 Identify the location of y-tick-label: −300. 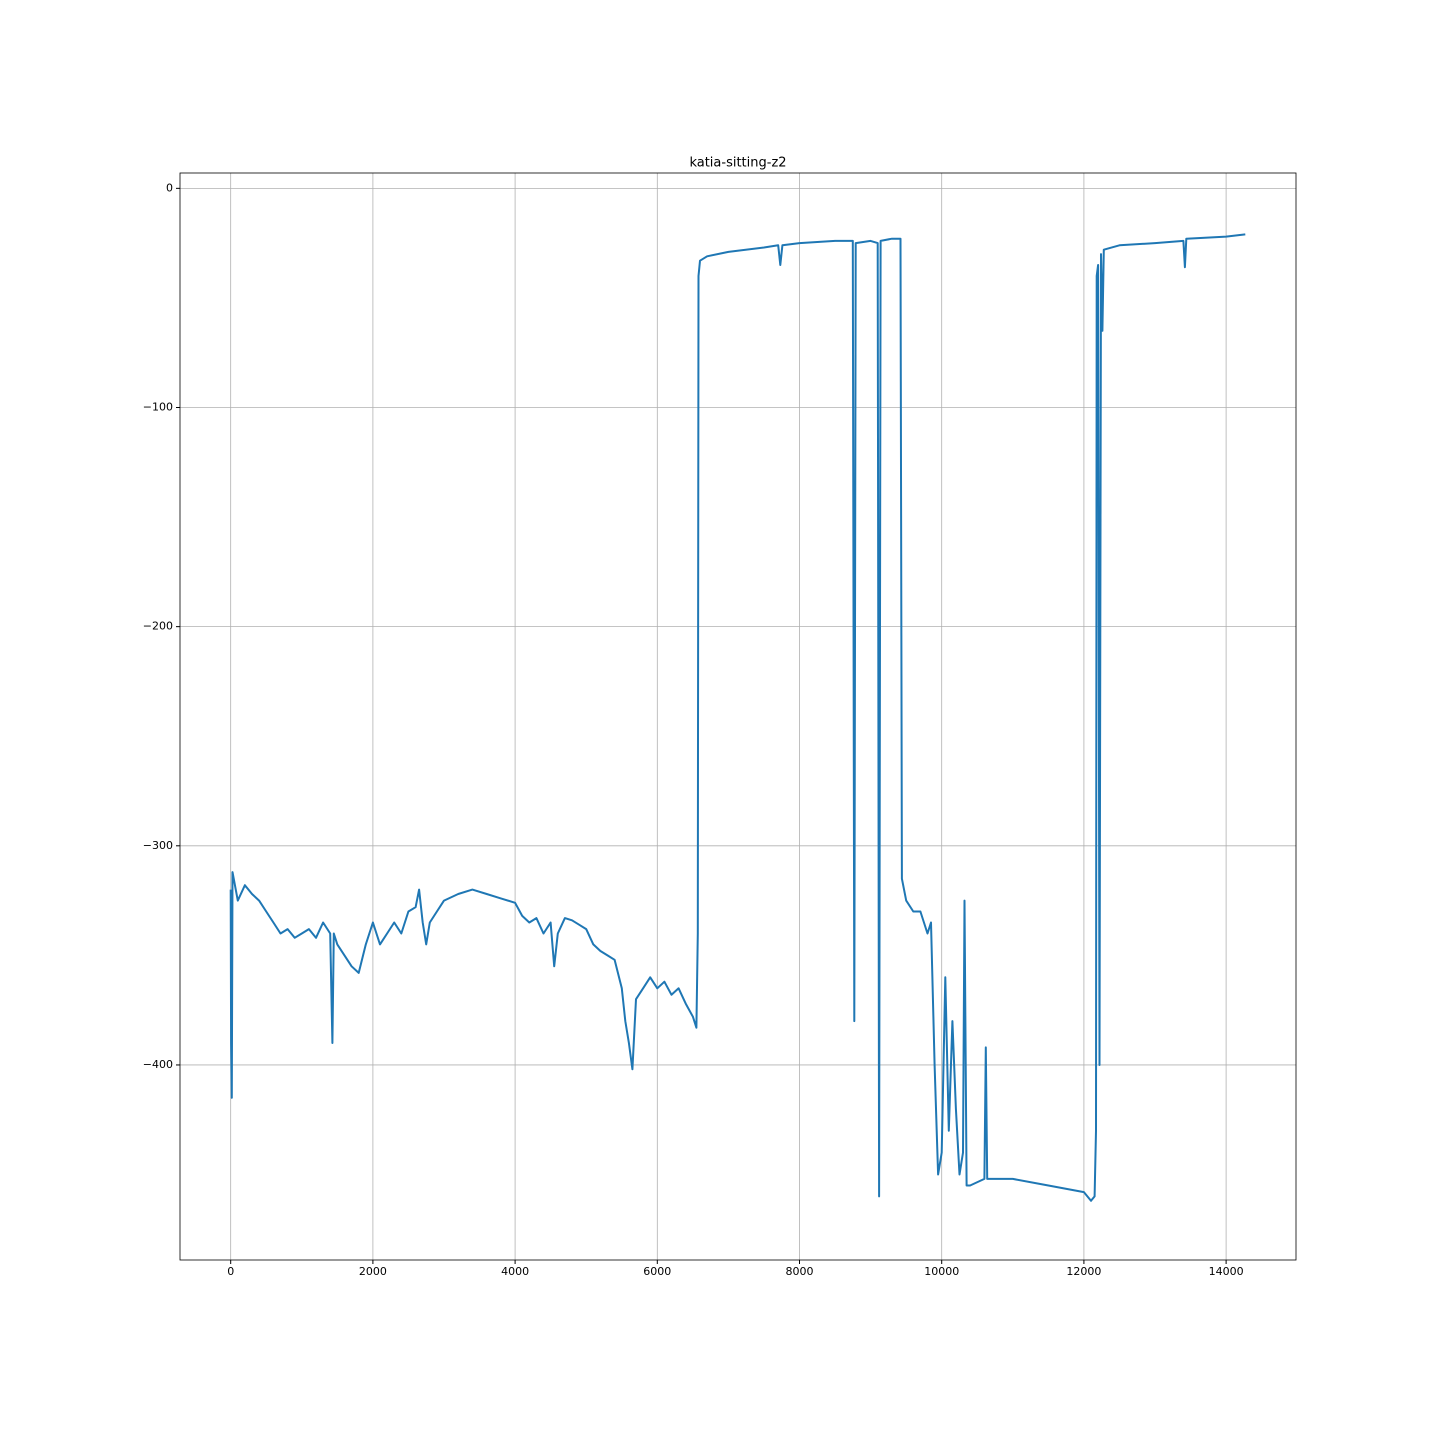
(158, 845).